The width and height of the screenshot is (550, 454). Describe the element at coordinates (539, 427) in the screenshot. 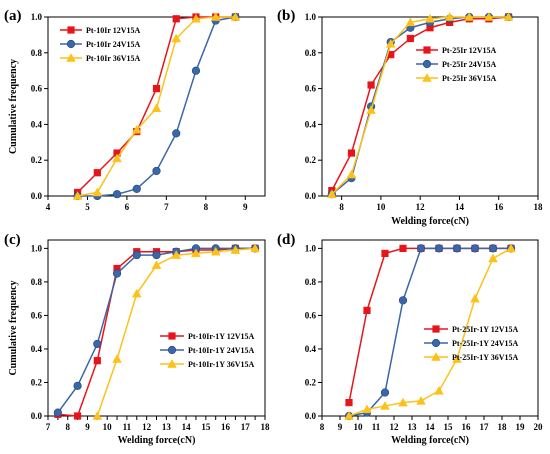

I see `x-tick-label: 20` at that location.